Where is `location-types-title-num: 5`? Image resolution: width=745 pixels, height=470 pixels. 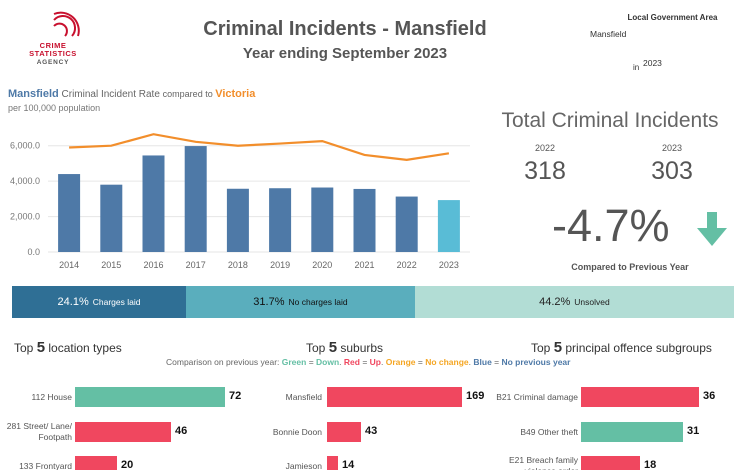
location-types-title-num: 5 is located at coordinates (41, 347).